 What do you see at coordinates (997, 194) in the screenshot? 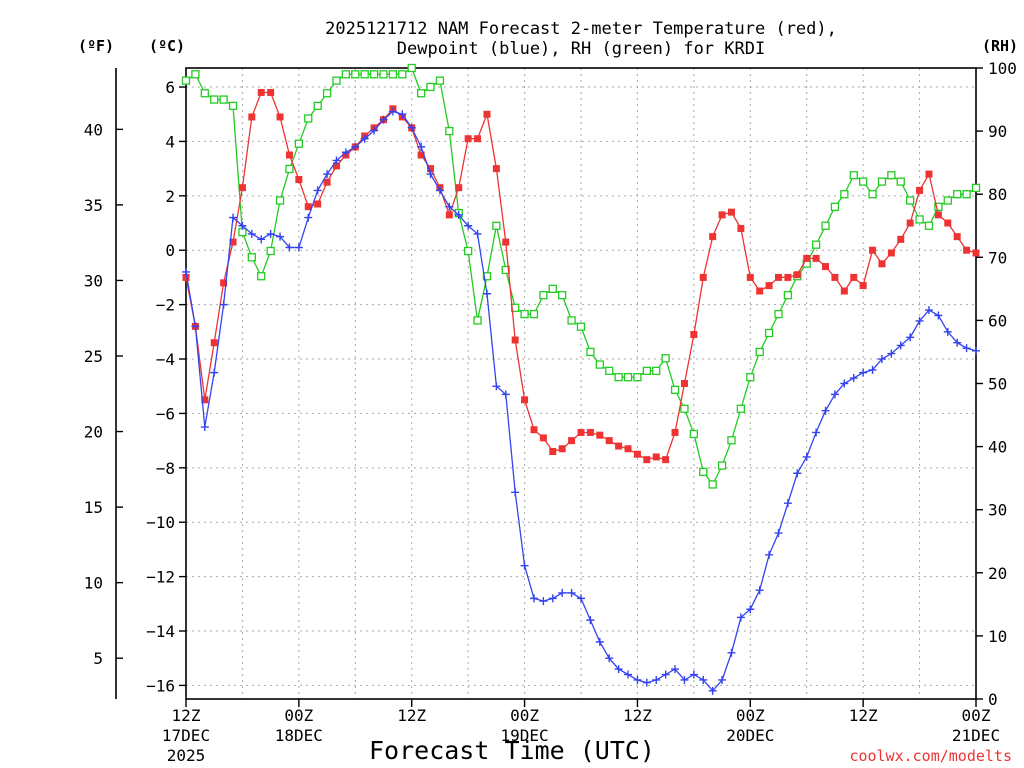
I see `rh-tick-label: 80` at bounding box center [997, 194].